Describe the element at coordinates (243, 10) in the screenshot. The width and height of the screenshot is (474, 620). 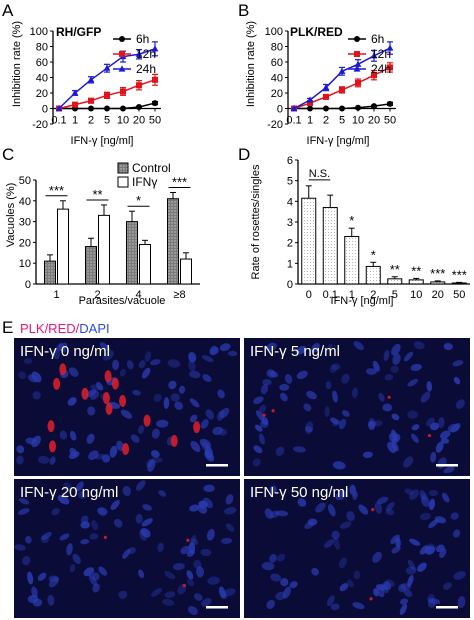
I see `panel-label-b: B` at that location.